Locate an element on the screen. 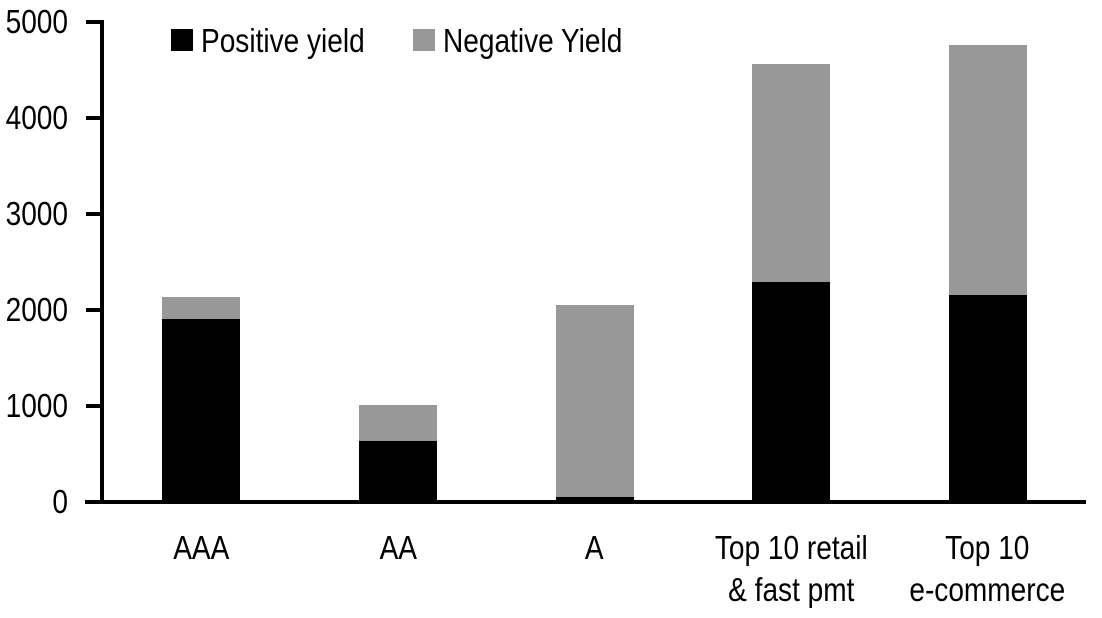 This screenshot has width=1102, height=618. legend-label-positive-yield: Positive yield is located at coordinates (283, 40).